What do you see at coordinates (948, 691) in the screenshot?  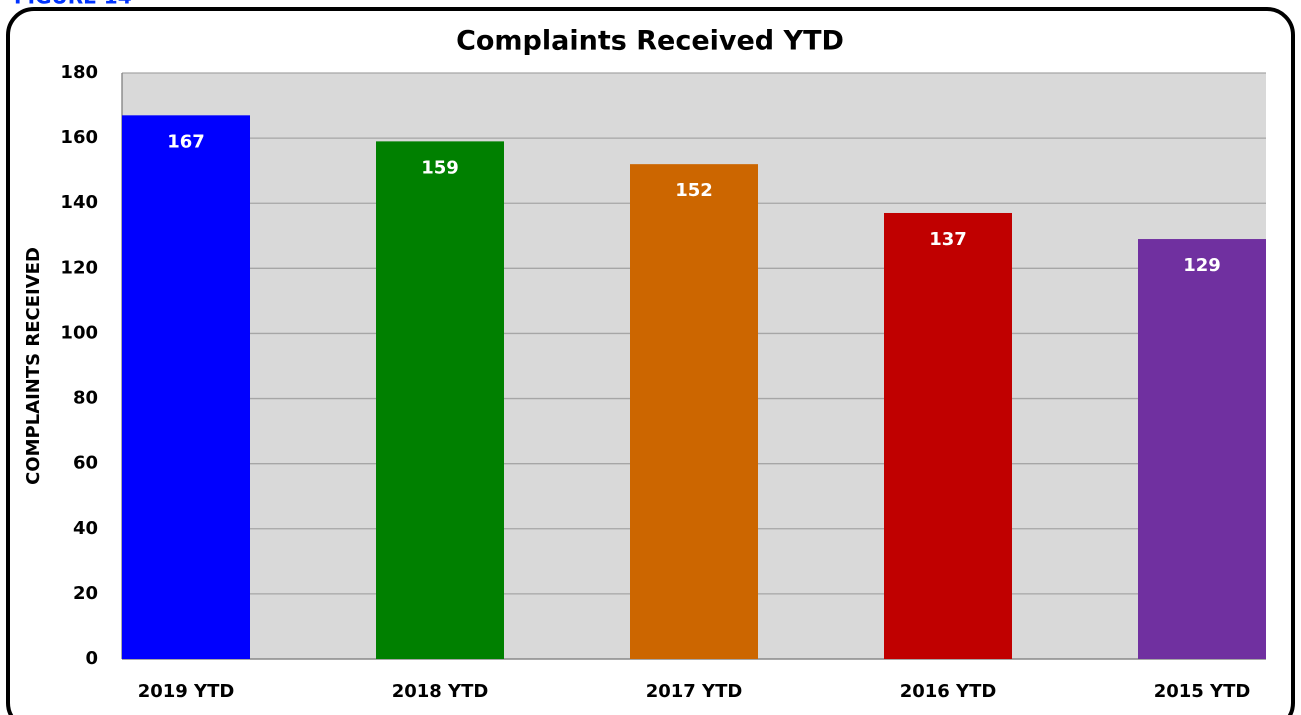 I see `x-tick-label: 2016 YTD` at bounding box center [948, 691].